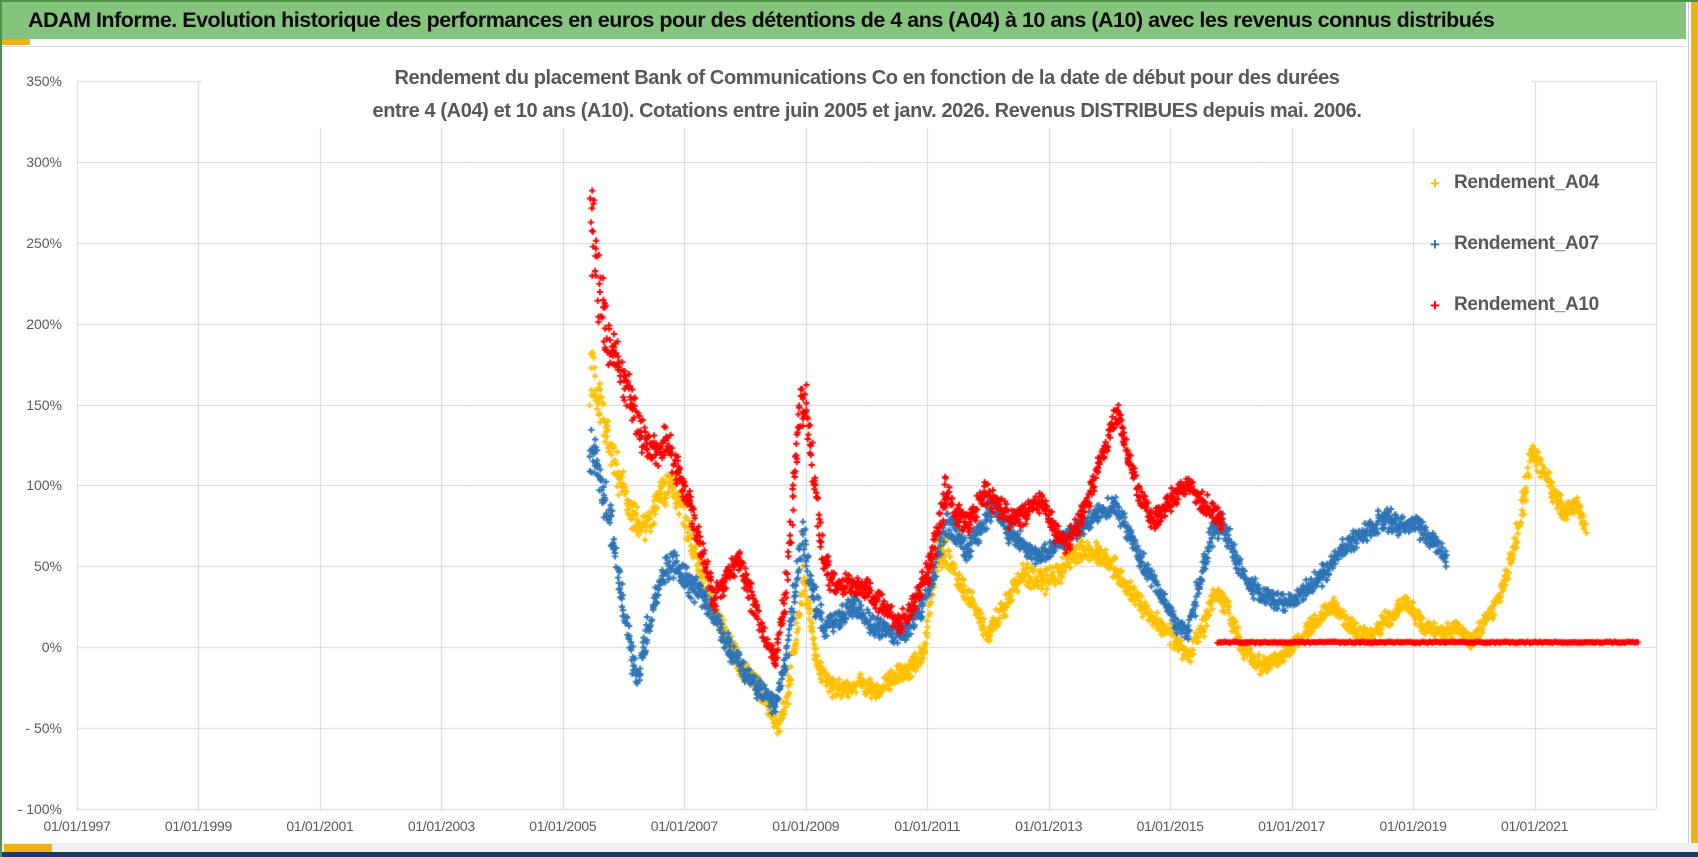  Describe the element at coordinates (563, 826) in the screenshot. I see `x-axis-label: 01/01/2005` at that location.